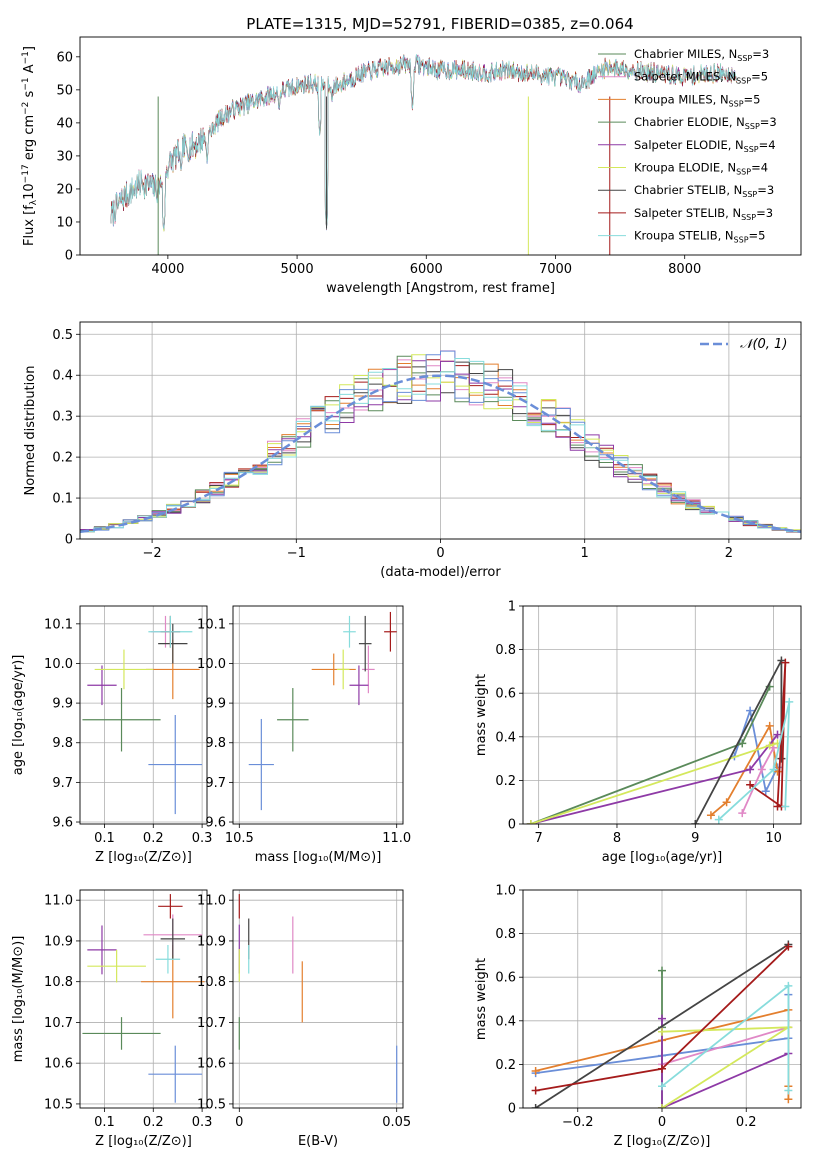  I want to click on x-axis-label: age [log₁₀(age/yr)], so click(662, 857).